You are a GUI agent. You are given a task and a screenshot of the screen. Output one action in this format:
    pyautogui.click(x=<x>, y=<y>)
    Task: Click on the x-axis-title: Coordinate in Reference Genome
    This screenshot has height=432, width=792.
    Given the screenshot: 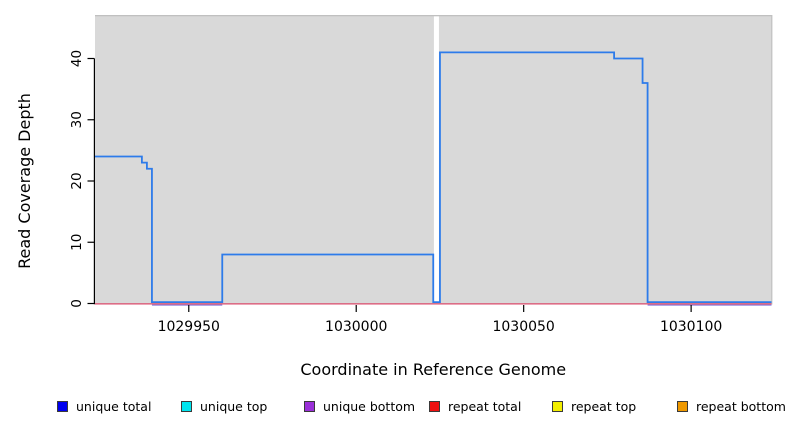 What is the action you would take?
    pyautogui.click(x=433, y=369)
    